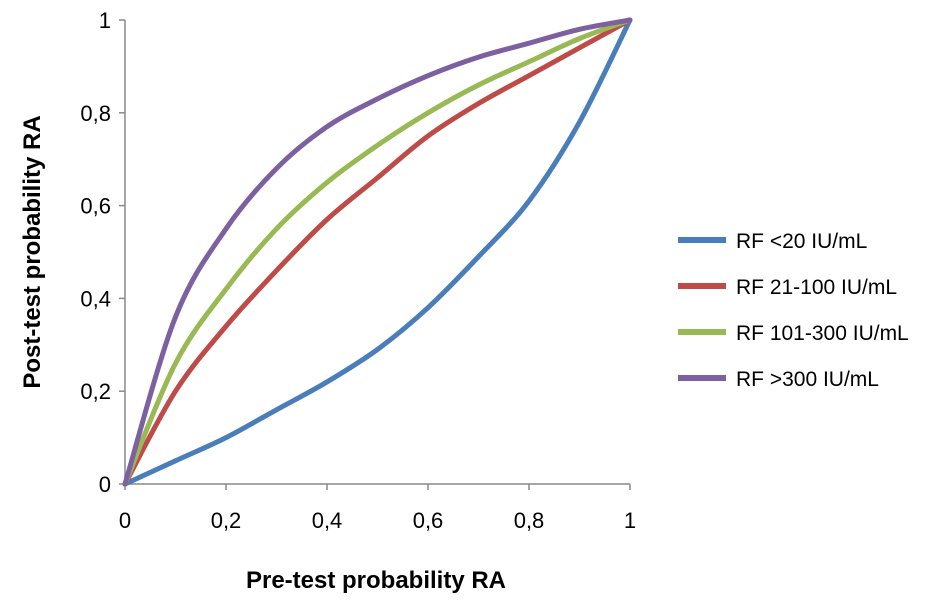 This screenshot has width=938, height=606. I want to click on x-tick-label: 0,4, so click(327, 520).